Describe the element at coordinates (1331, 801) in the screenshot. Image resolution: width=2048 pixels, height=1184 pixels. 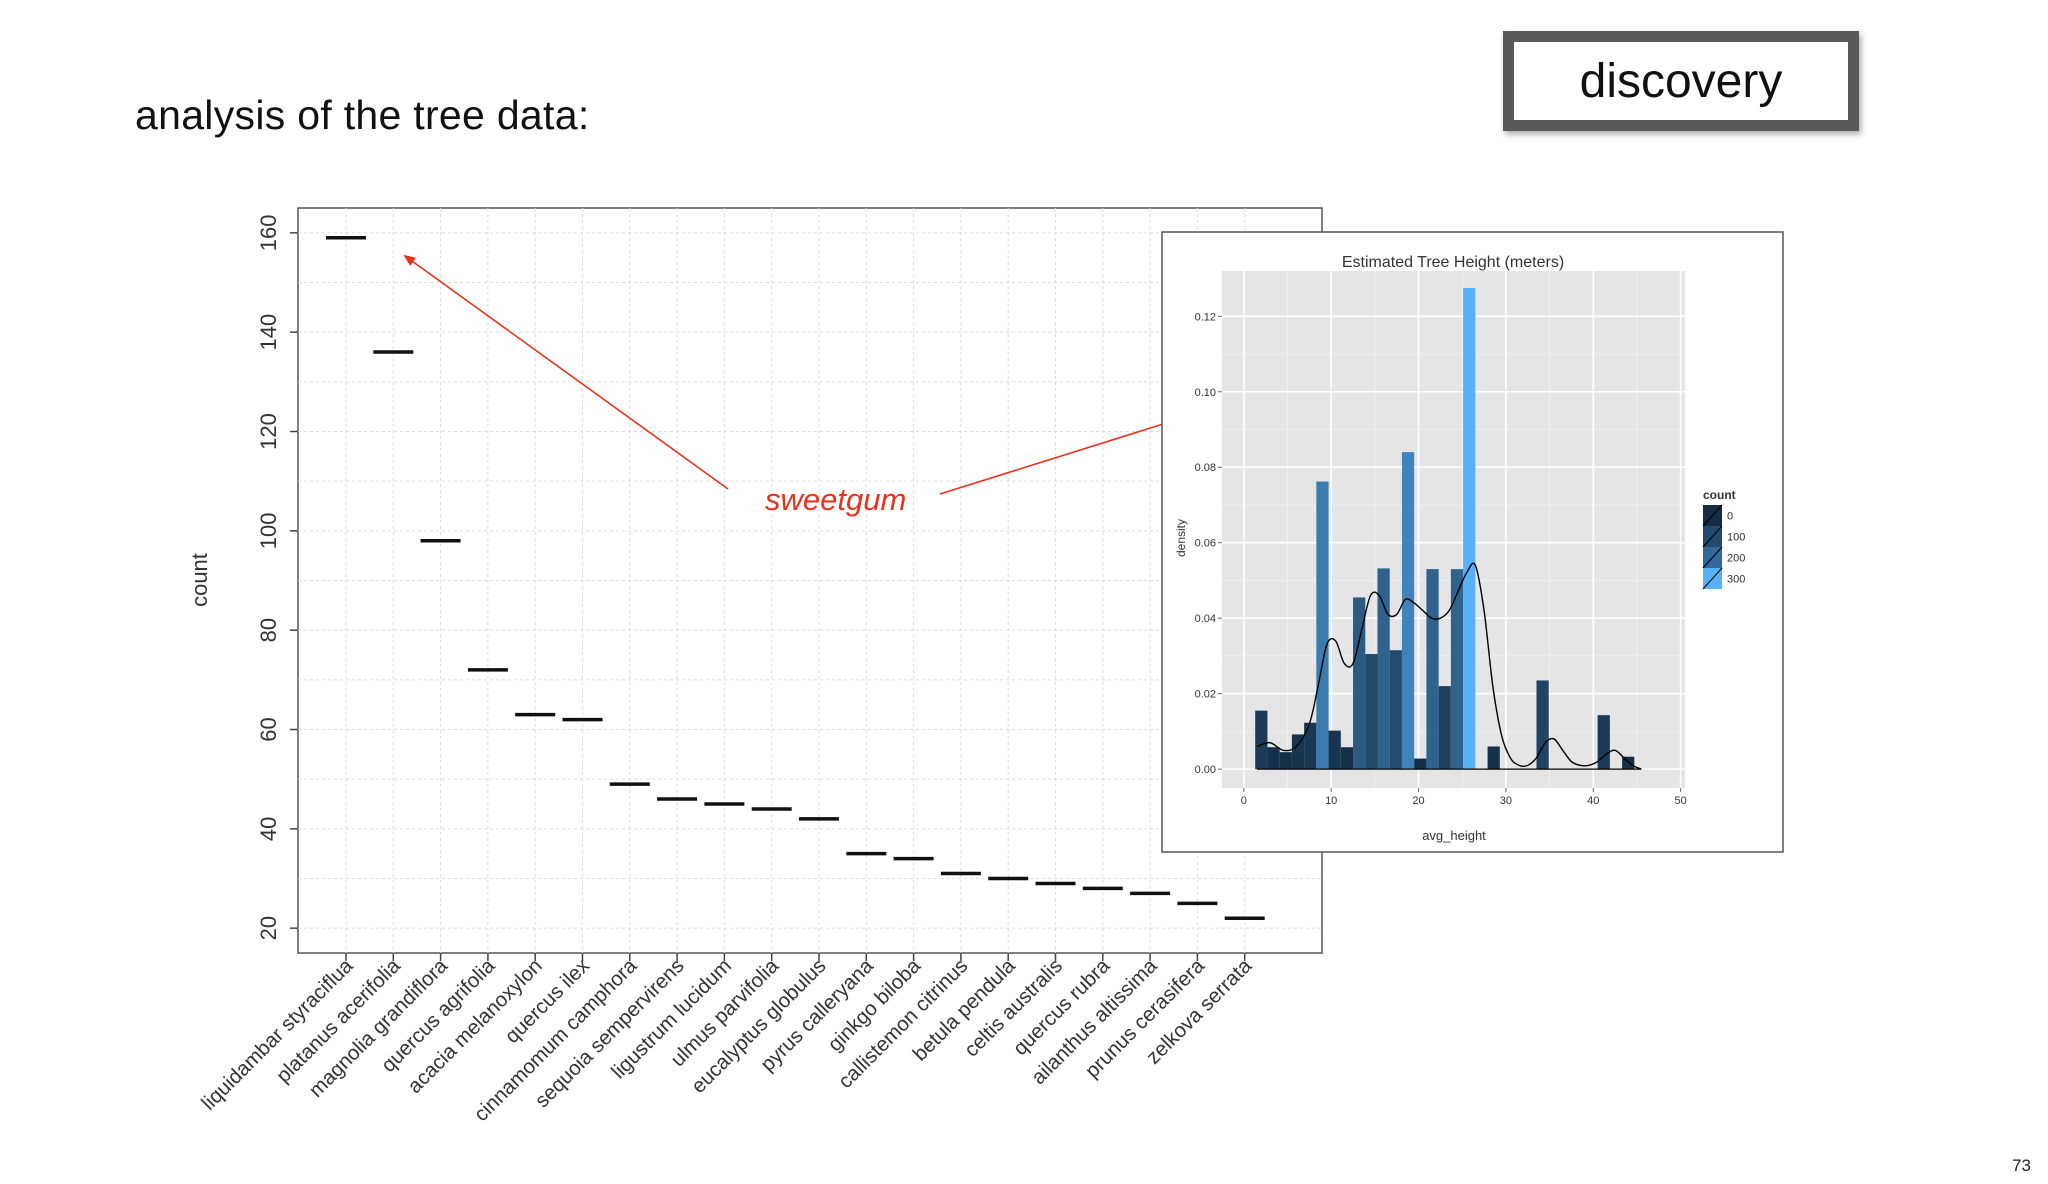
I see `x-tick-label: 10` at that location.